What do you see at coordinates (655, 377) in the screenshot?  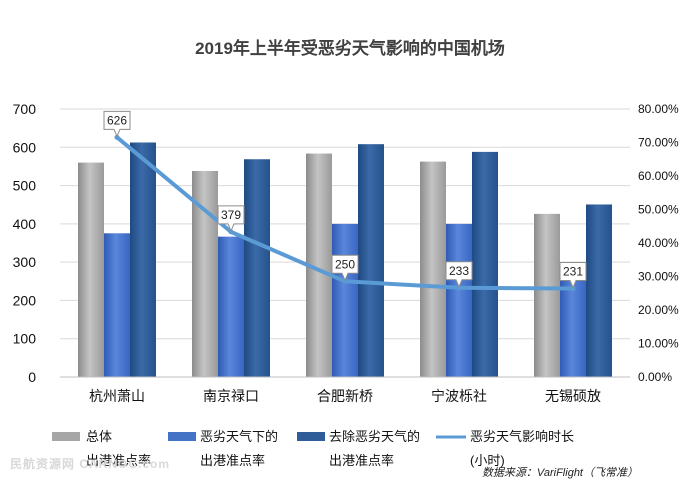 I see `y-right-tick-label: 0.00%` at bounding box center [655, 377].